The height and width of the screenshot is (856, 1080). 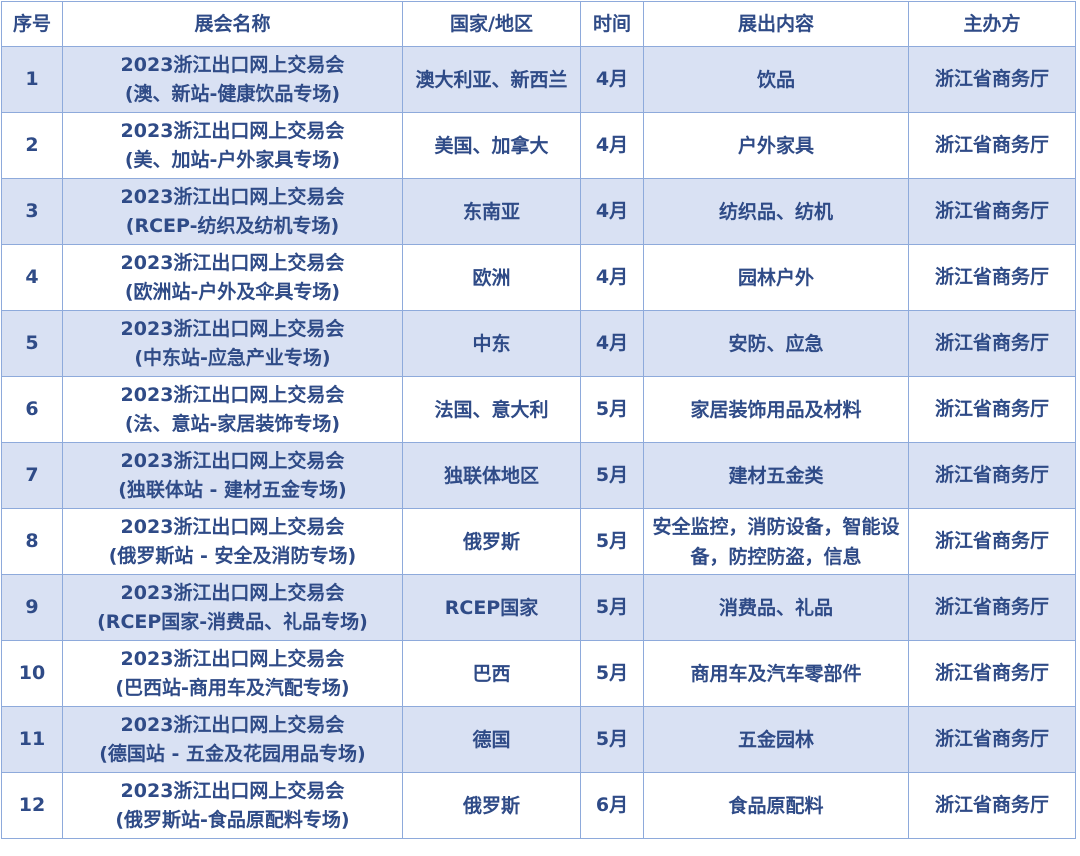 I want to click on cell-no: 12, so click(x=32, y=805).